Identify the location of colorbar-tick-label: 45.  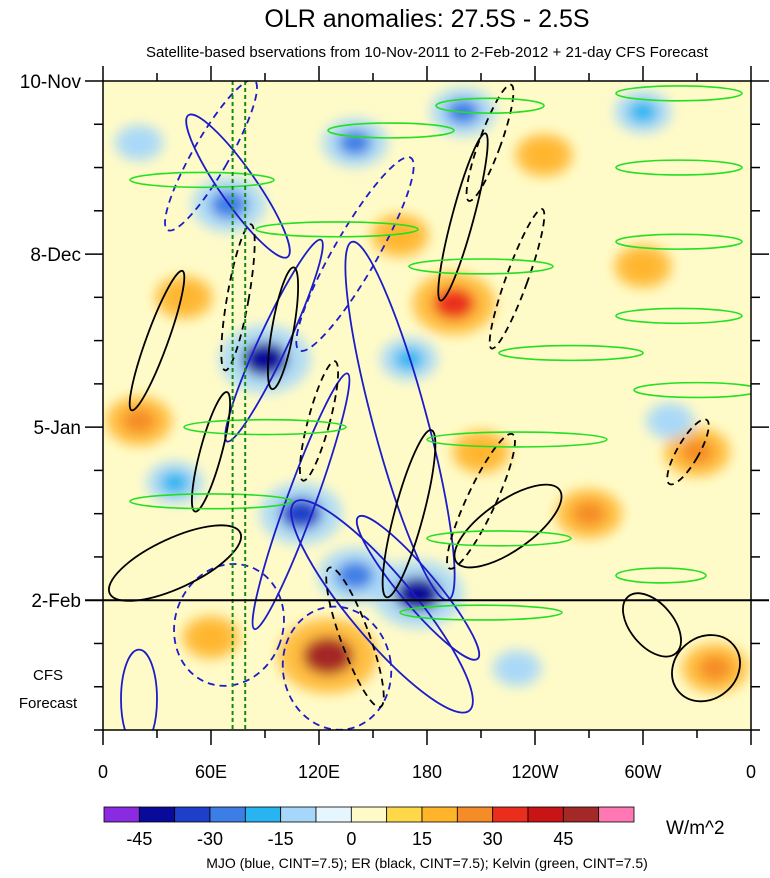
(563, 839).